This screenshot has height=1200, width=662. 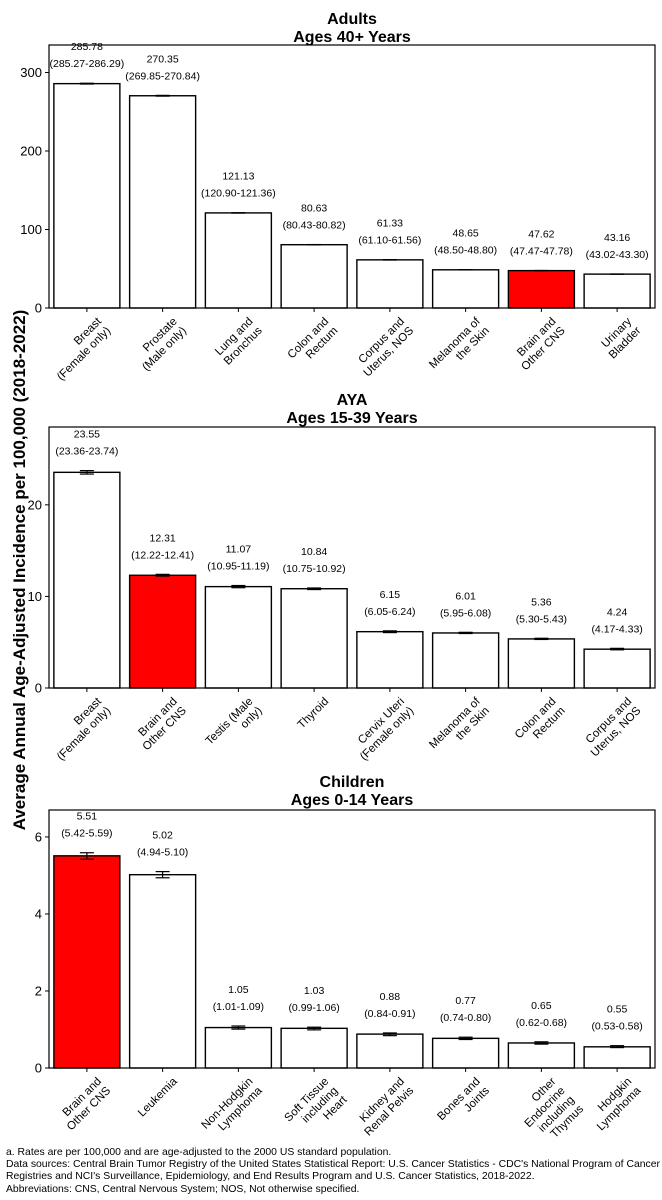 What do you see at coordinates (465, 613) in the screenshot?
I see `data-label-ci: (5.95-6.08)` at bounding box center [465, 613].